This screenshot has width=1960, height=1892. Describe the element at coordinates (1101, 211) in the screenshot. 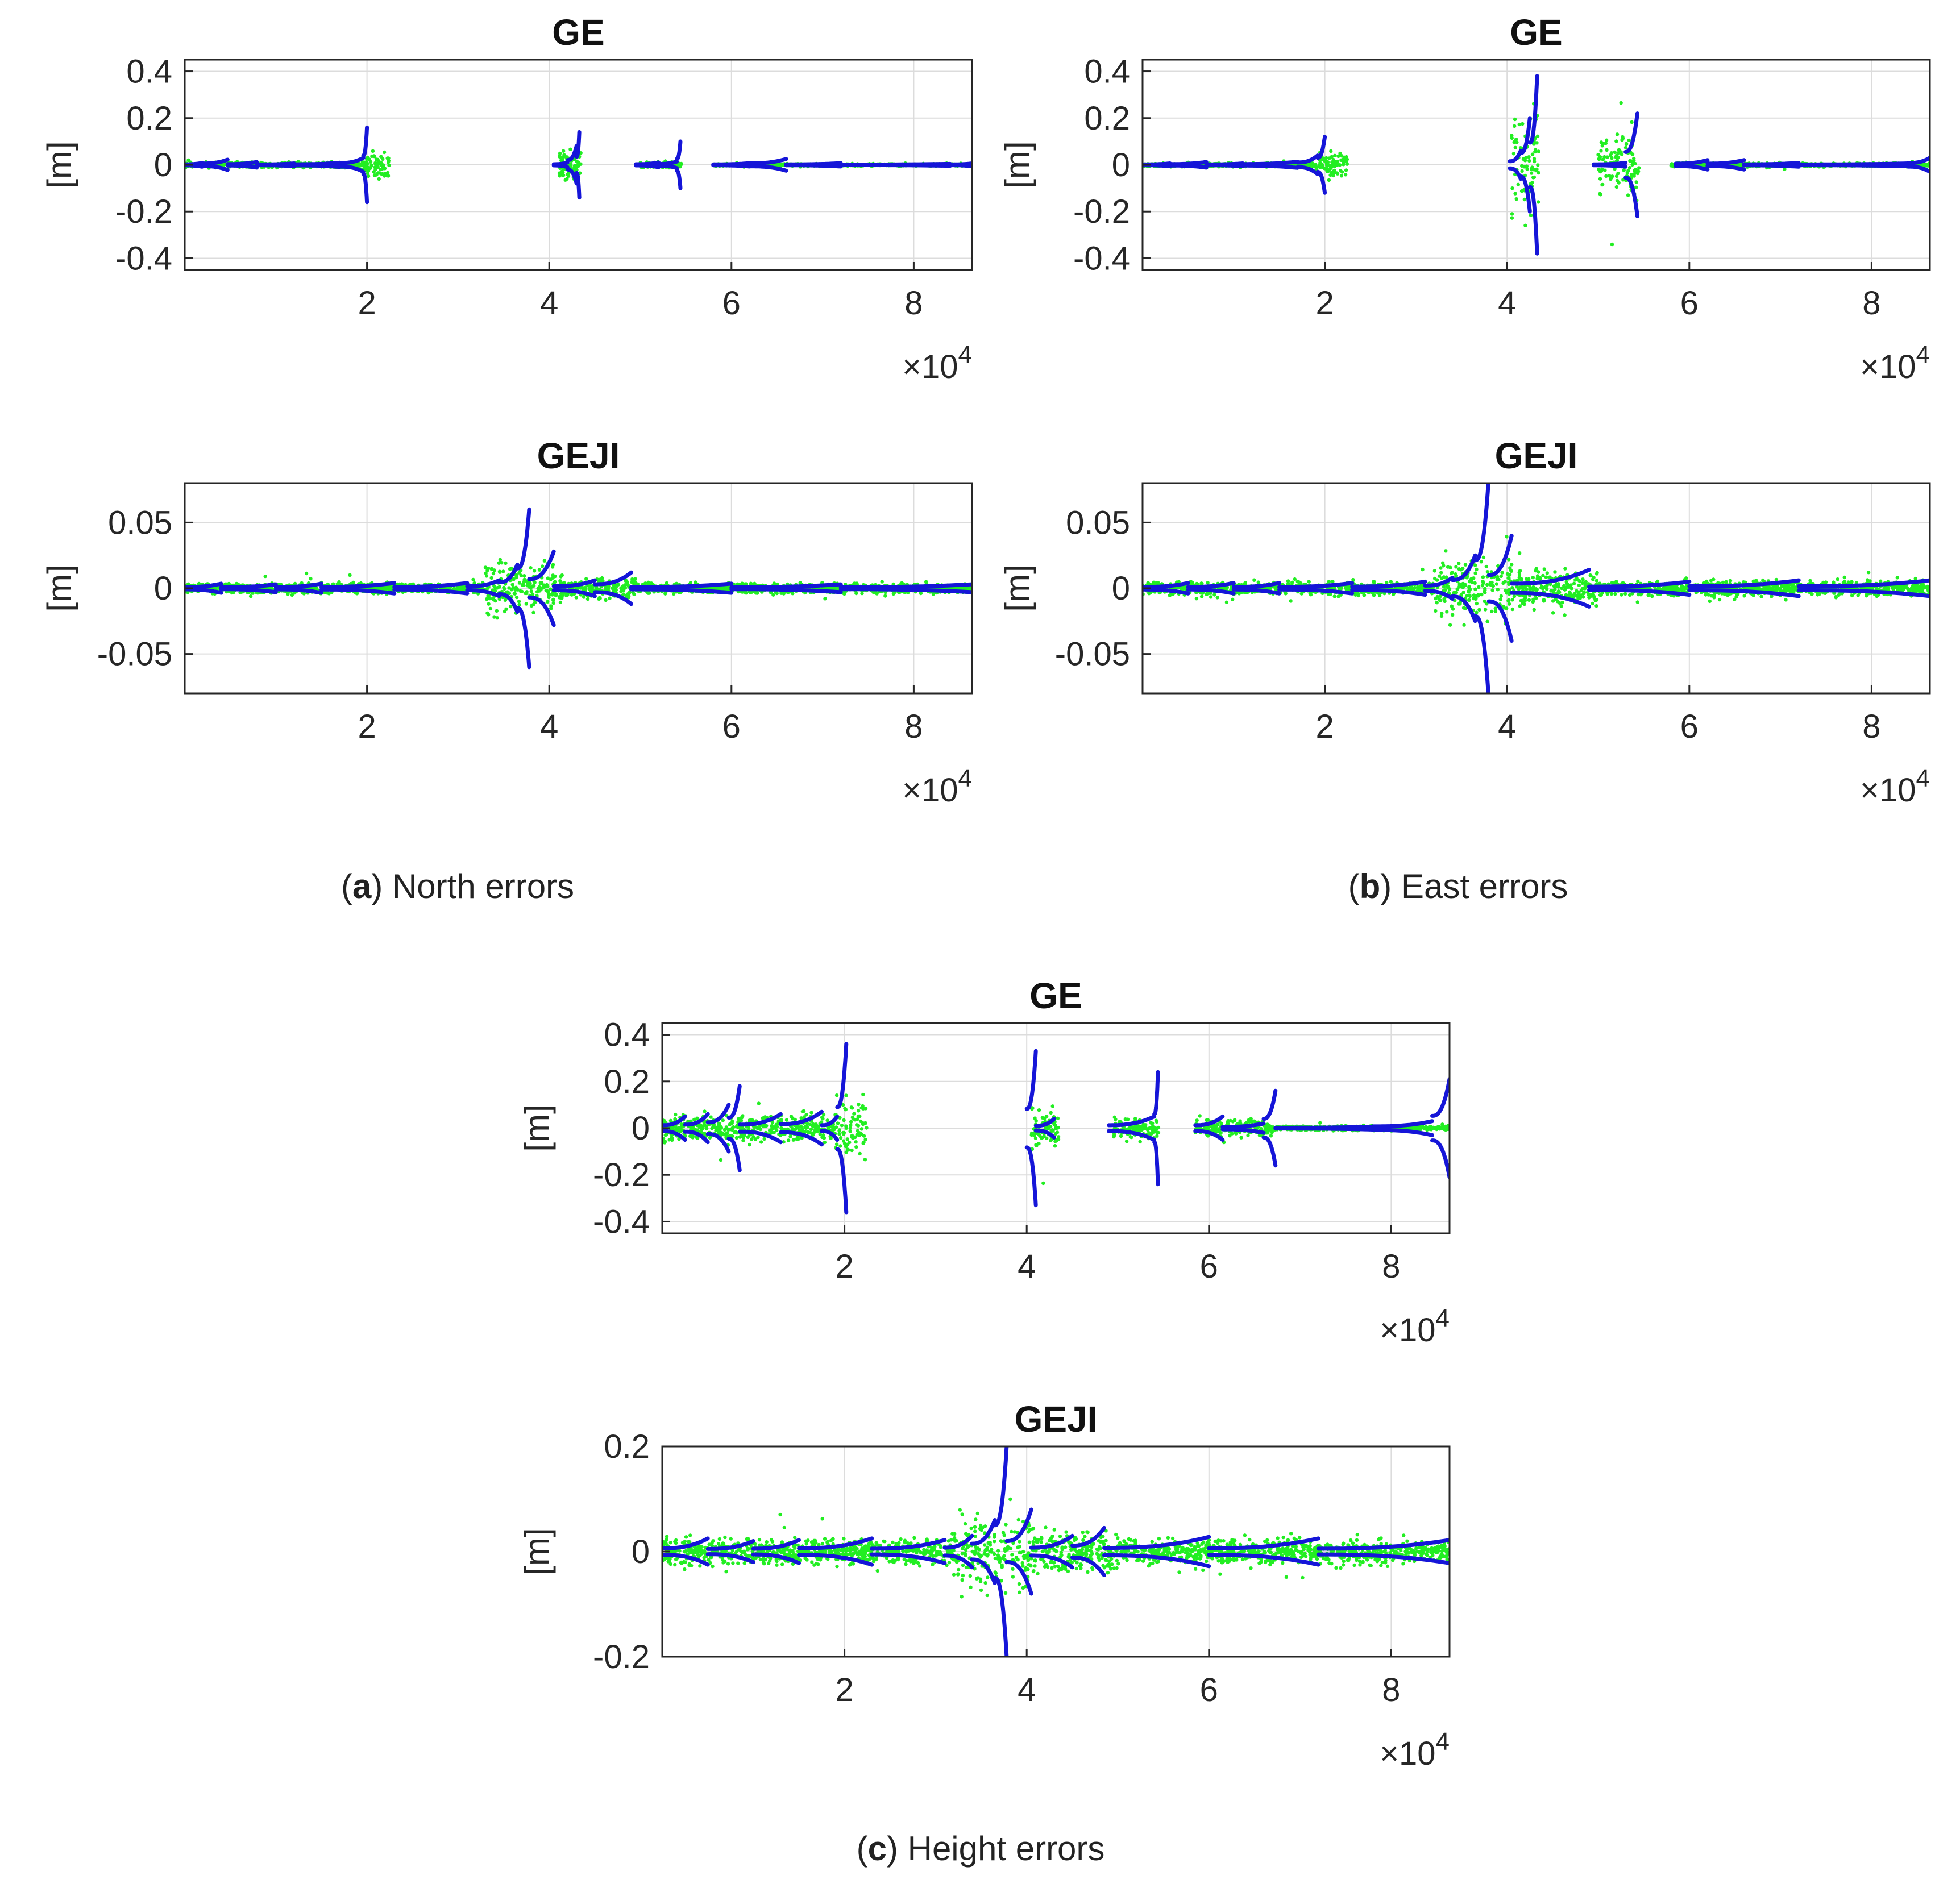

I see `y-tick-label: -0.2` at that location.